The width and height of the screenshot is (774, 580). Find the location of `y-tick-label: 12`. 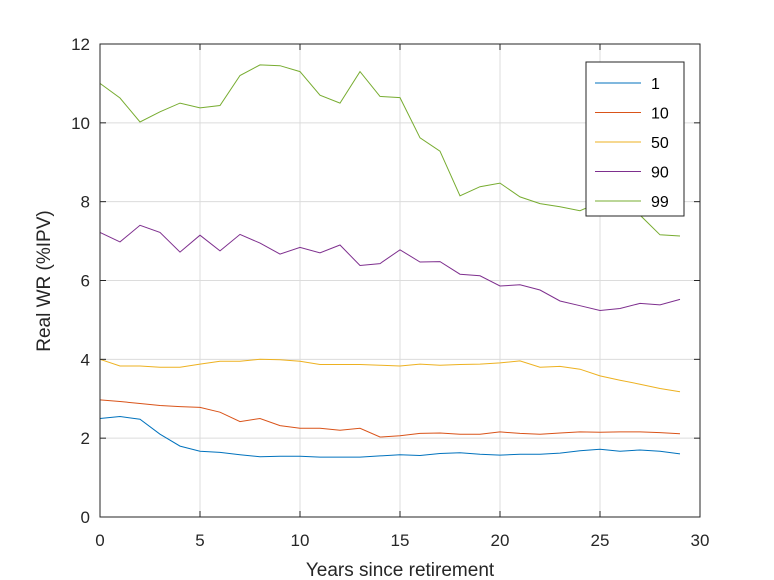

y-tick-label: 12 is located at coordinates (80, 44).